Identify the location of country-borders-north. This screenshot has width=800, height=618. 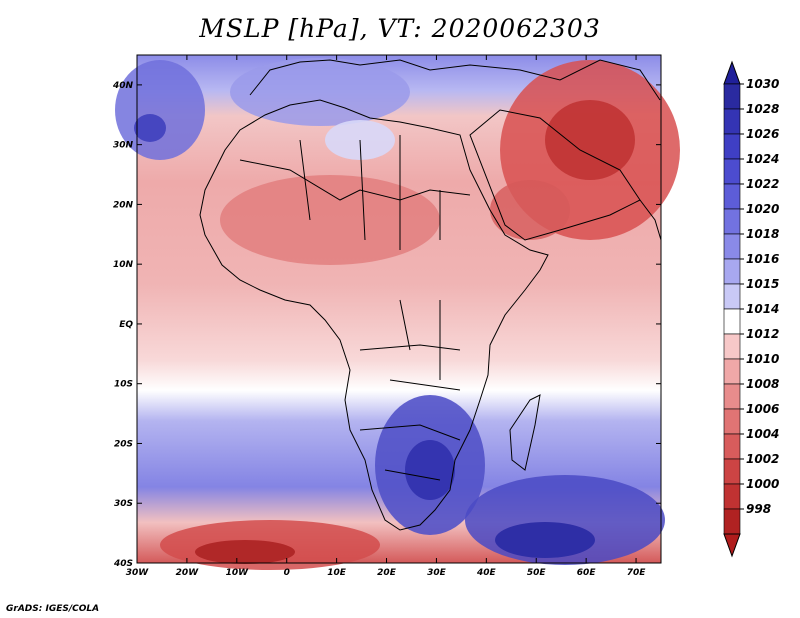
(355, 192).